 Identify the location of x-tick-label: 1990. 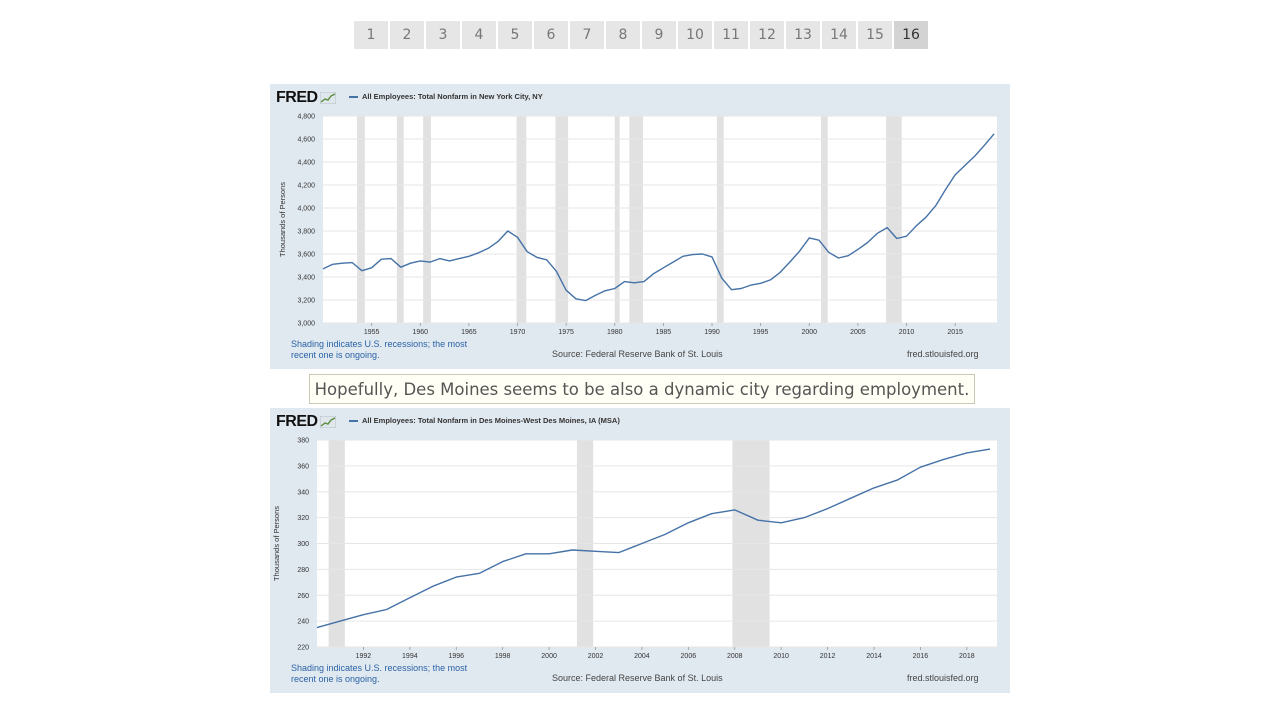
(712, 332).